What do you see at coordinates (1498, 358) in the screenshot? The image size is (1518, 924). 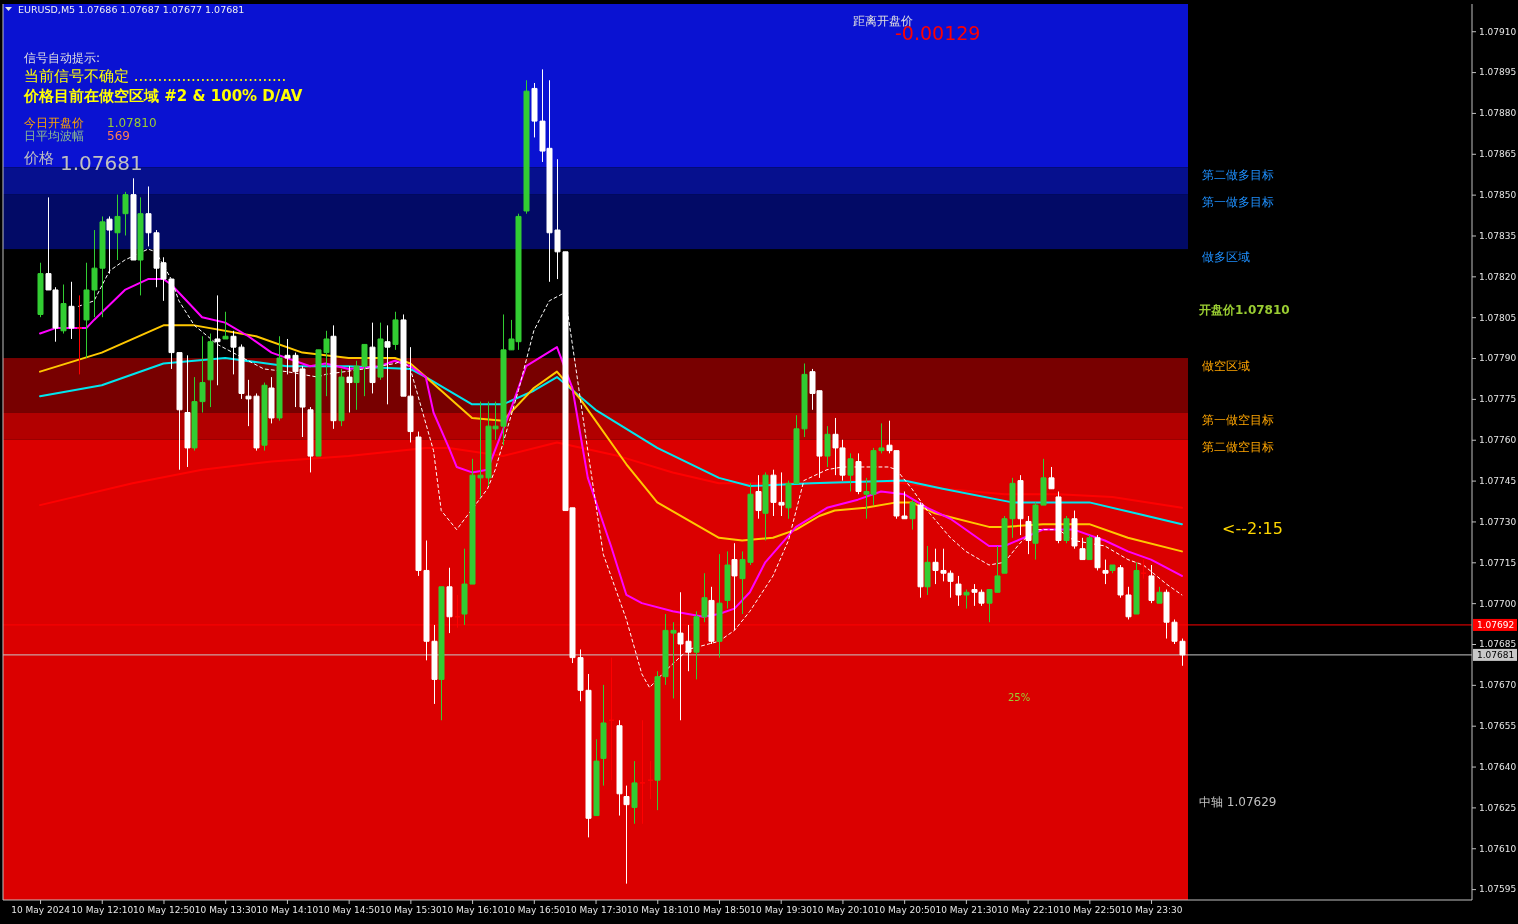 I see `y-tick-label: 1.07790` at bounding box center [1498, 358].